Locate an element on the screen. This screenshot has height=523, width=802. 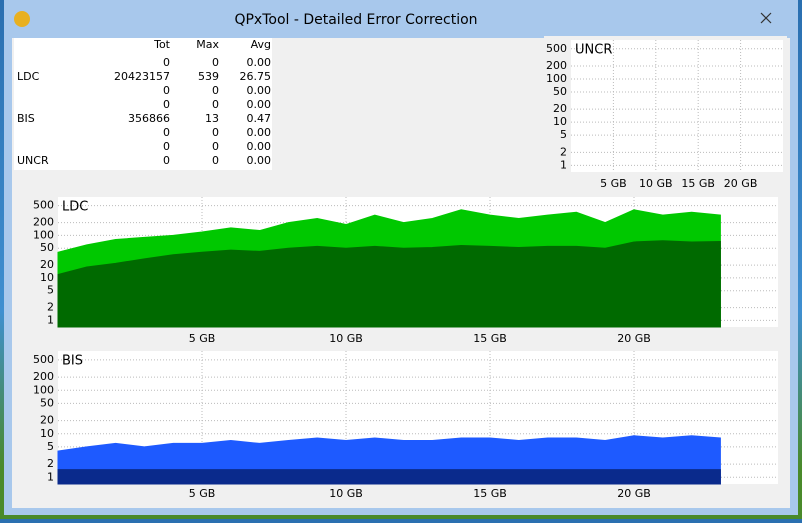
app-icon is located at coordinates (22, 19).